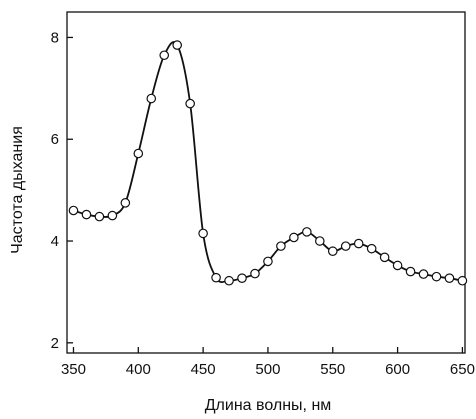 The height and width of the screenshot is (419, 476). What do you see at coordinates (62, 190) in the screenshot?
I see `y-axis-ticks: 2 4 6 8` at bounding box center [62, 190].